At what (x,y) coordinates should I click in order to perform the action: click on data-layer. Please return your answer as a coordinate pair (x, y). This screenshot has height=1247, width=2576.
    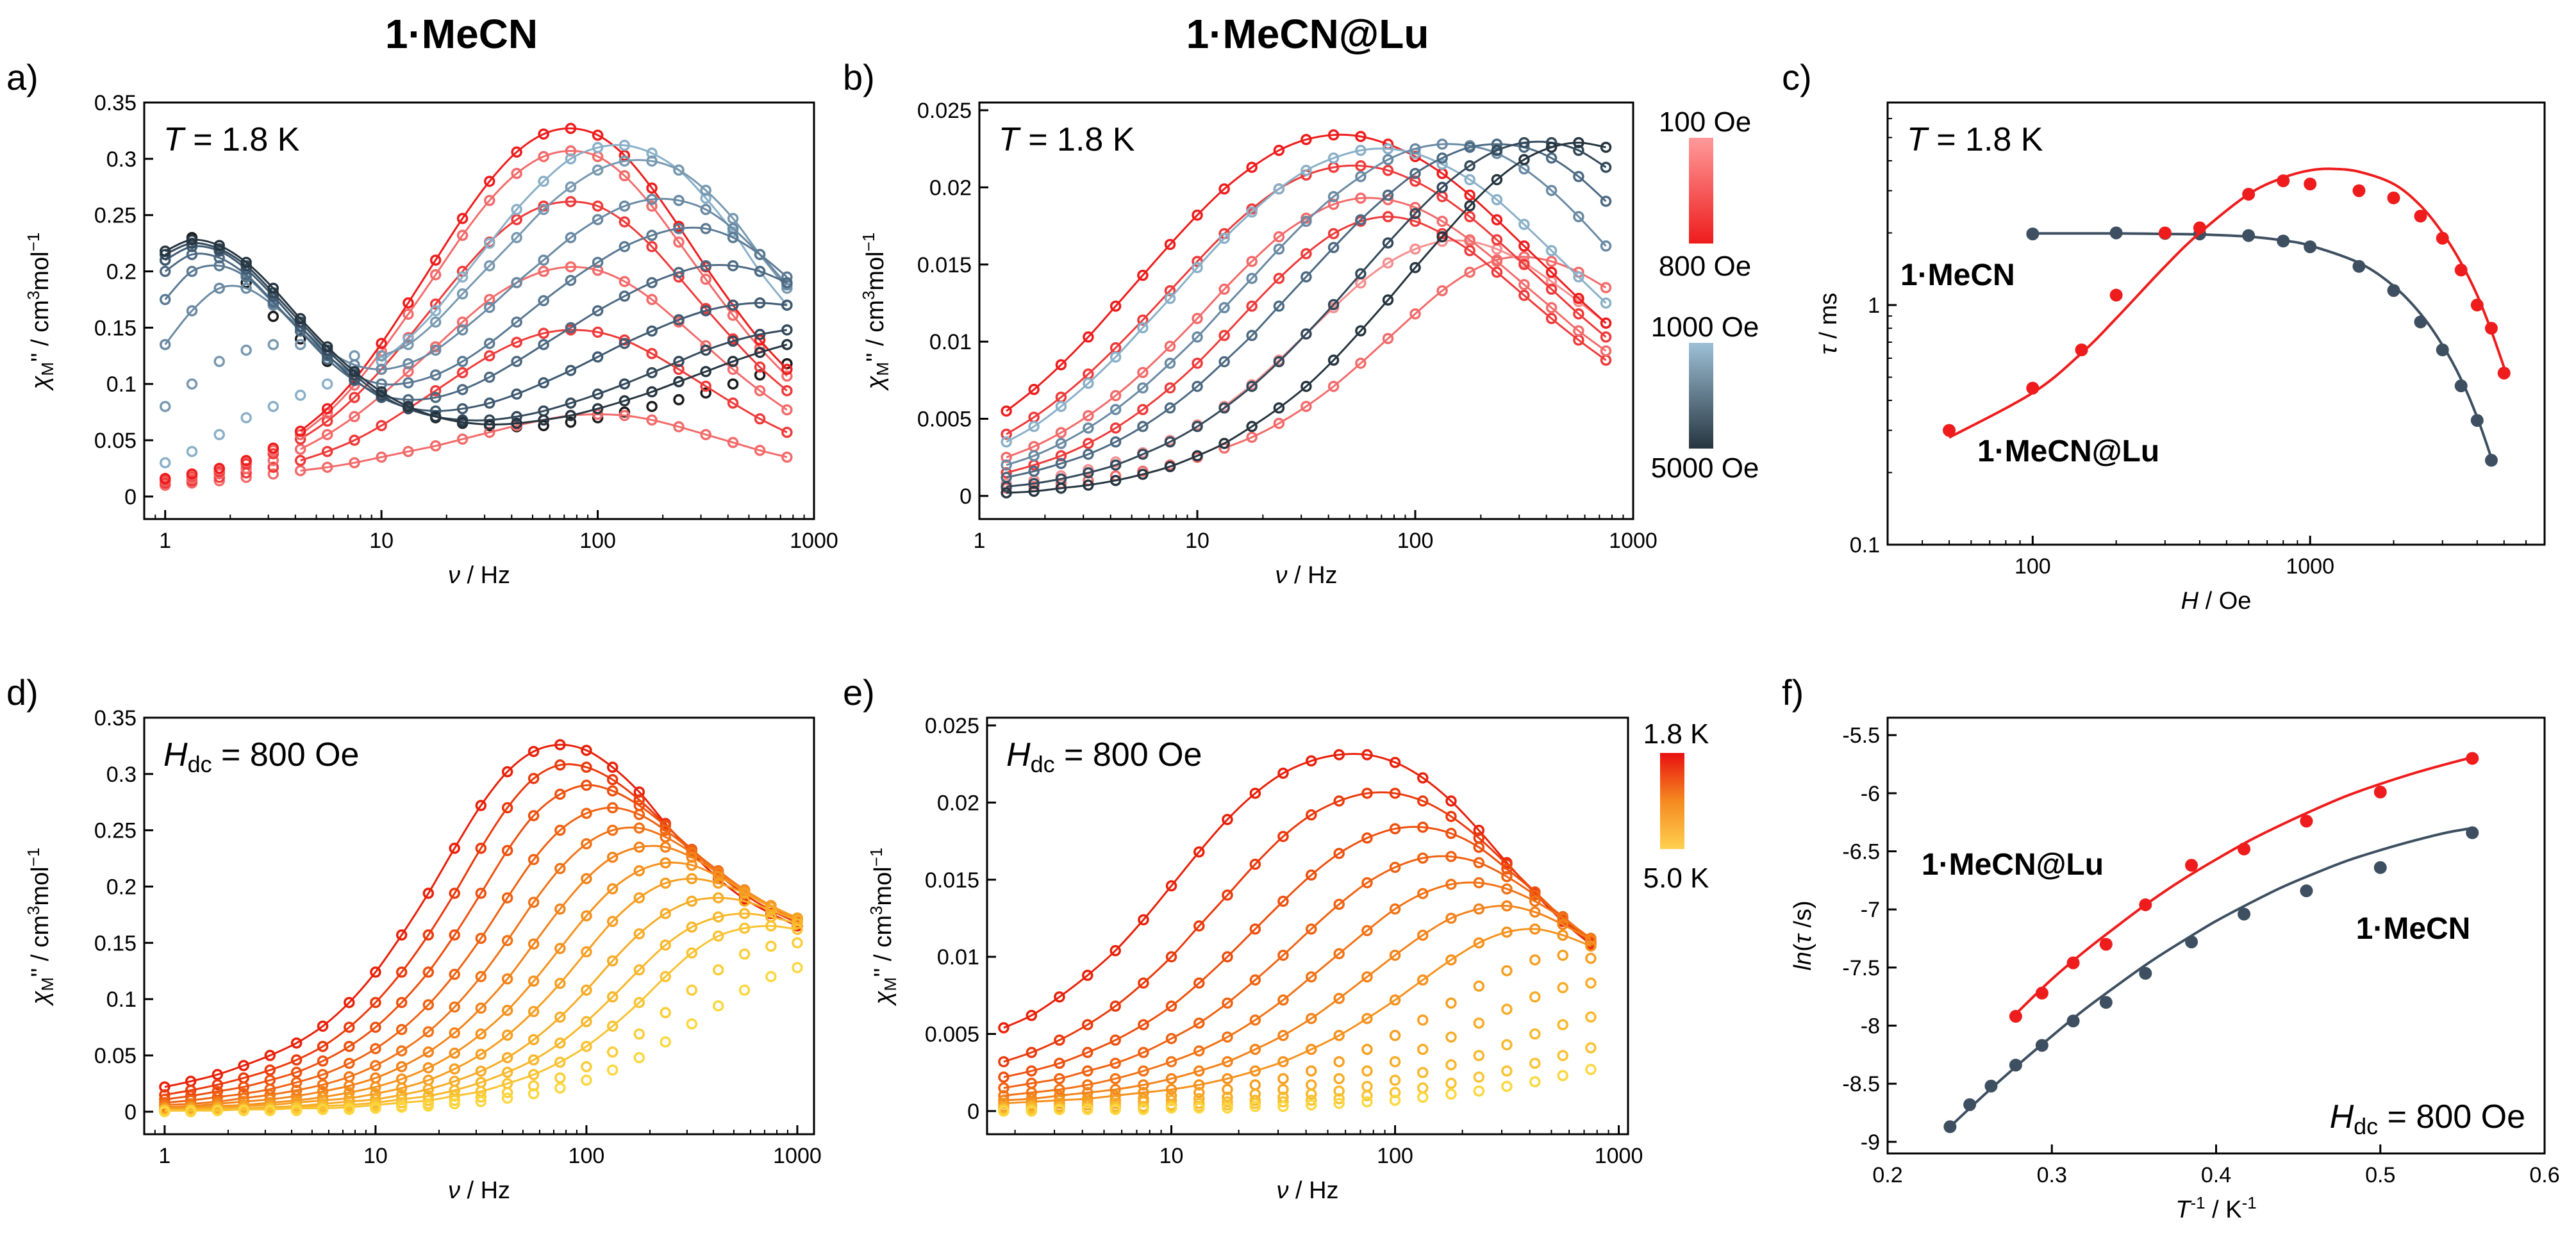
    Looking at the image, I should click on (481, 928).